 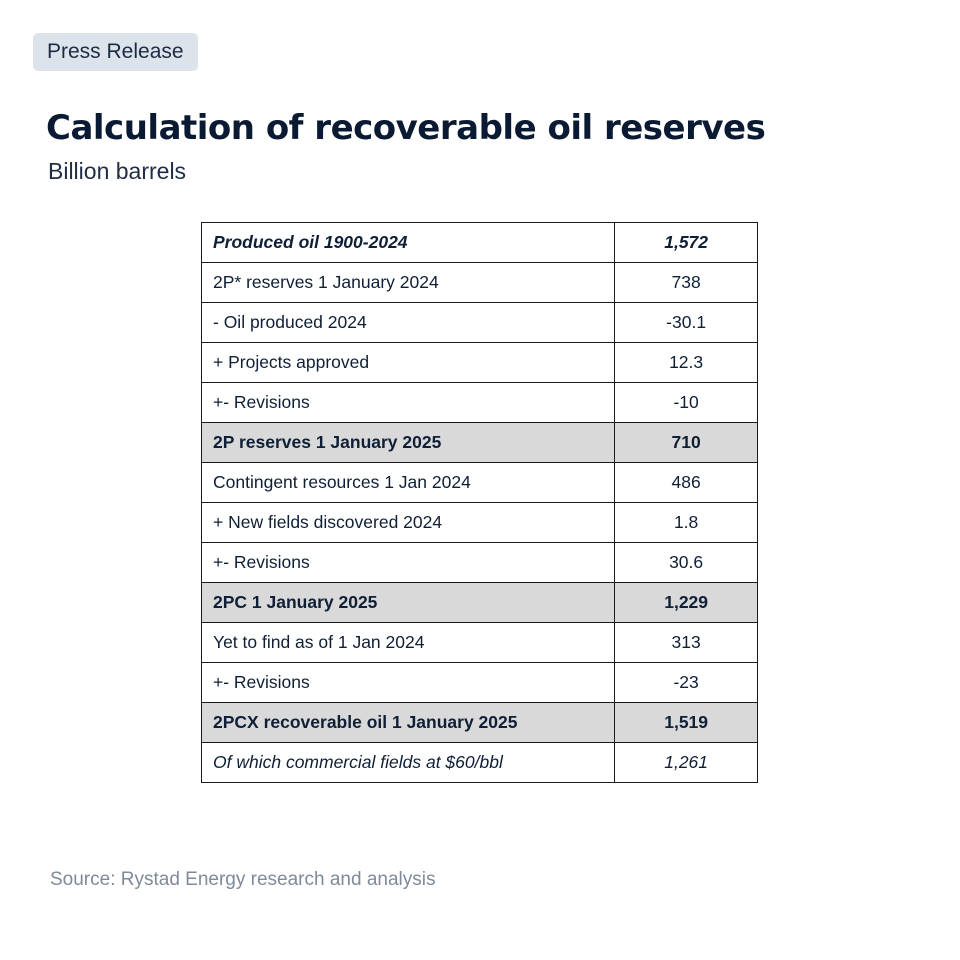 I want to click on row-value: 1,572, so click(x=686, y=242).